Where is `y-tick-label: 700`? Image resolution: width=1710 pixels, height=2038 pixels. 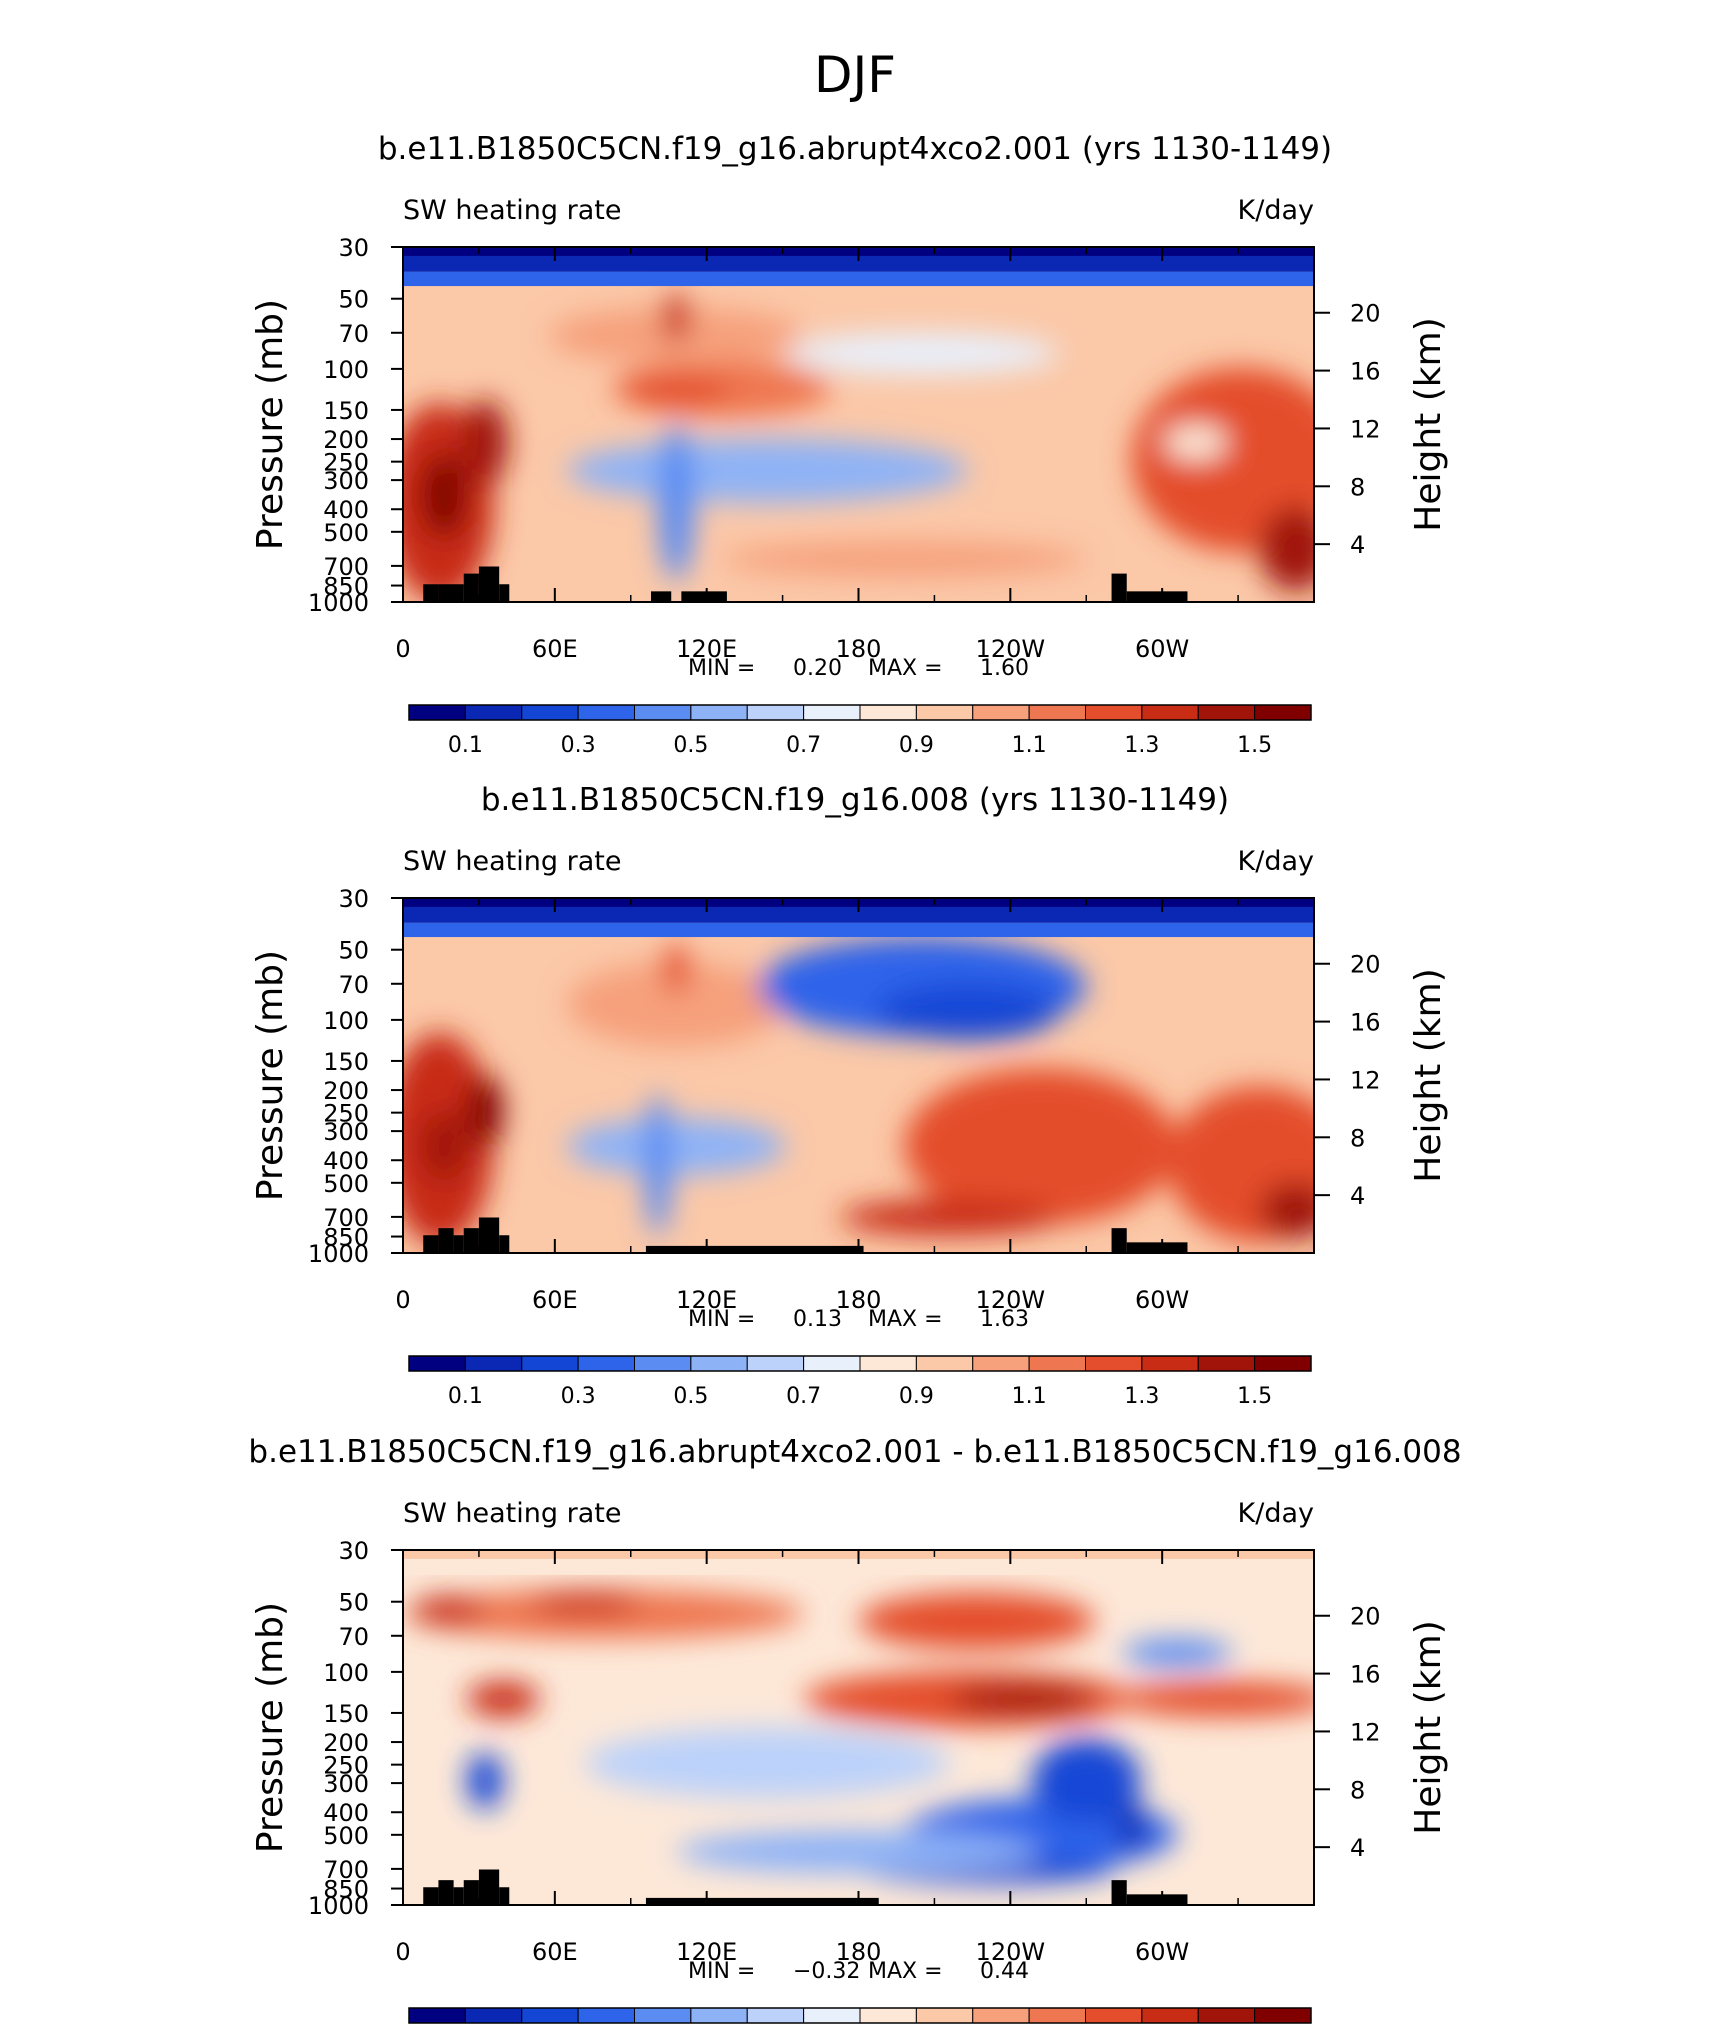 y-tick-label: 700 is located at coordinates (346, 1870).